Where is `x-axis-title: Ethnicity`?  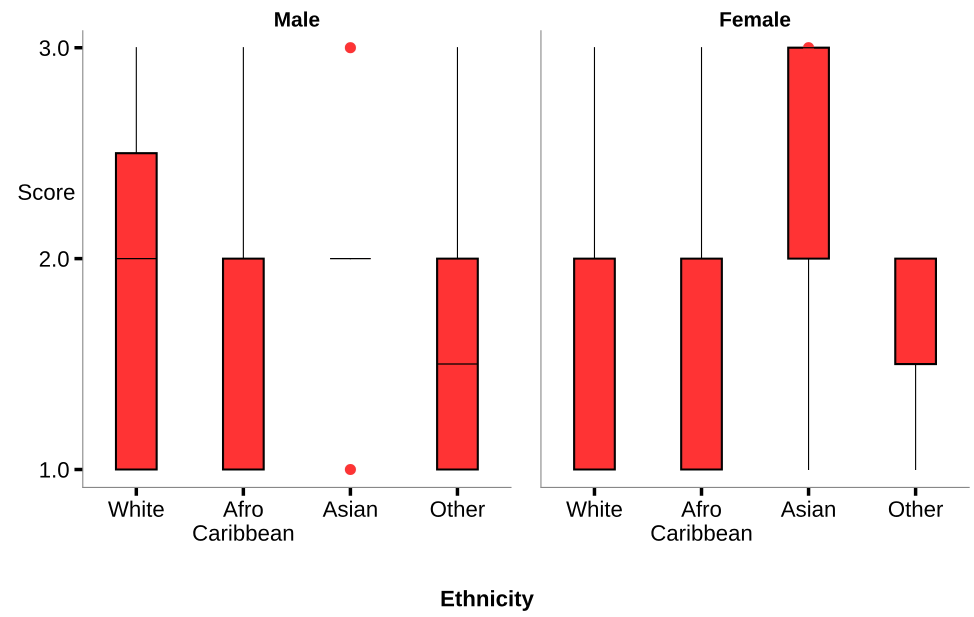 x-axis-title: Ethnicity is located at coordinates (488, 600).